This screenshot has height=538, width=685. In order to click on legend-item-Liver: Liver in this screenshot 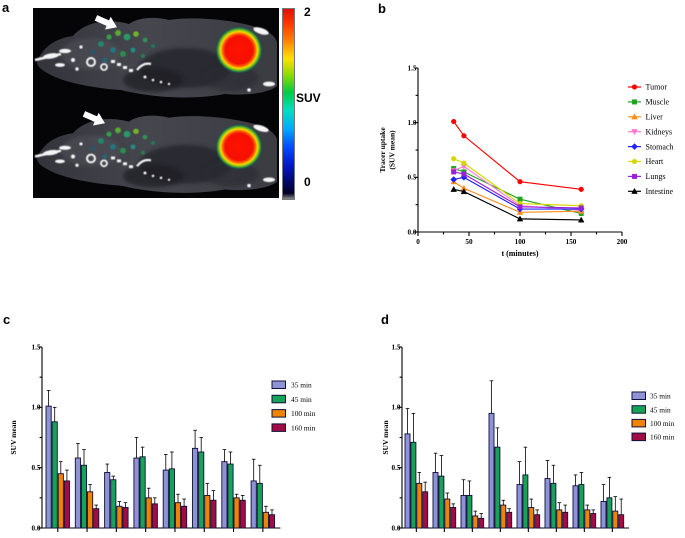, I will do `click(645, 117)`.